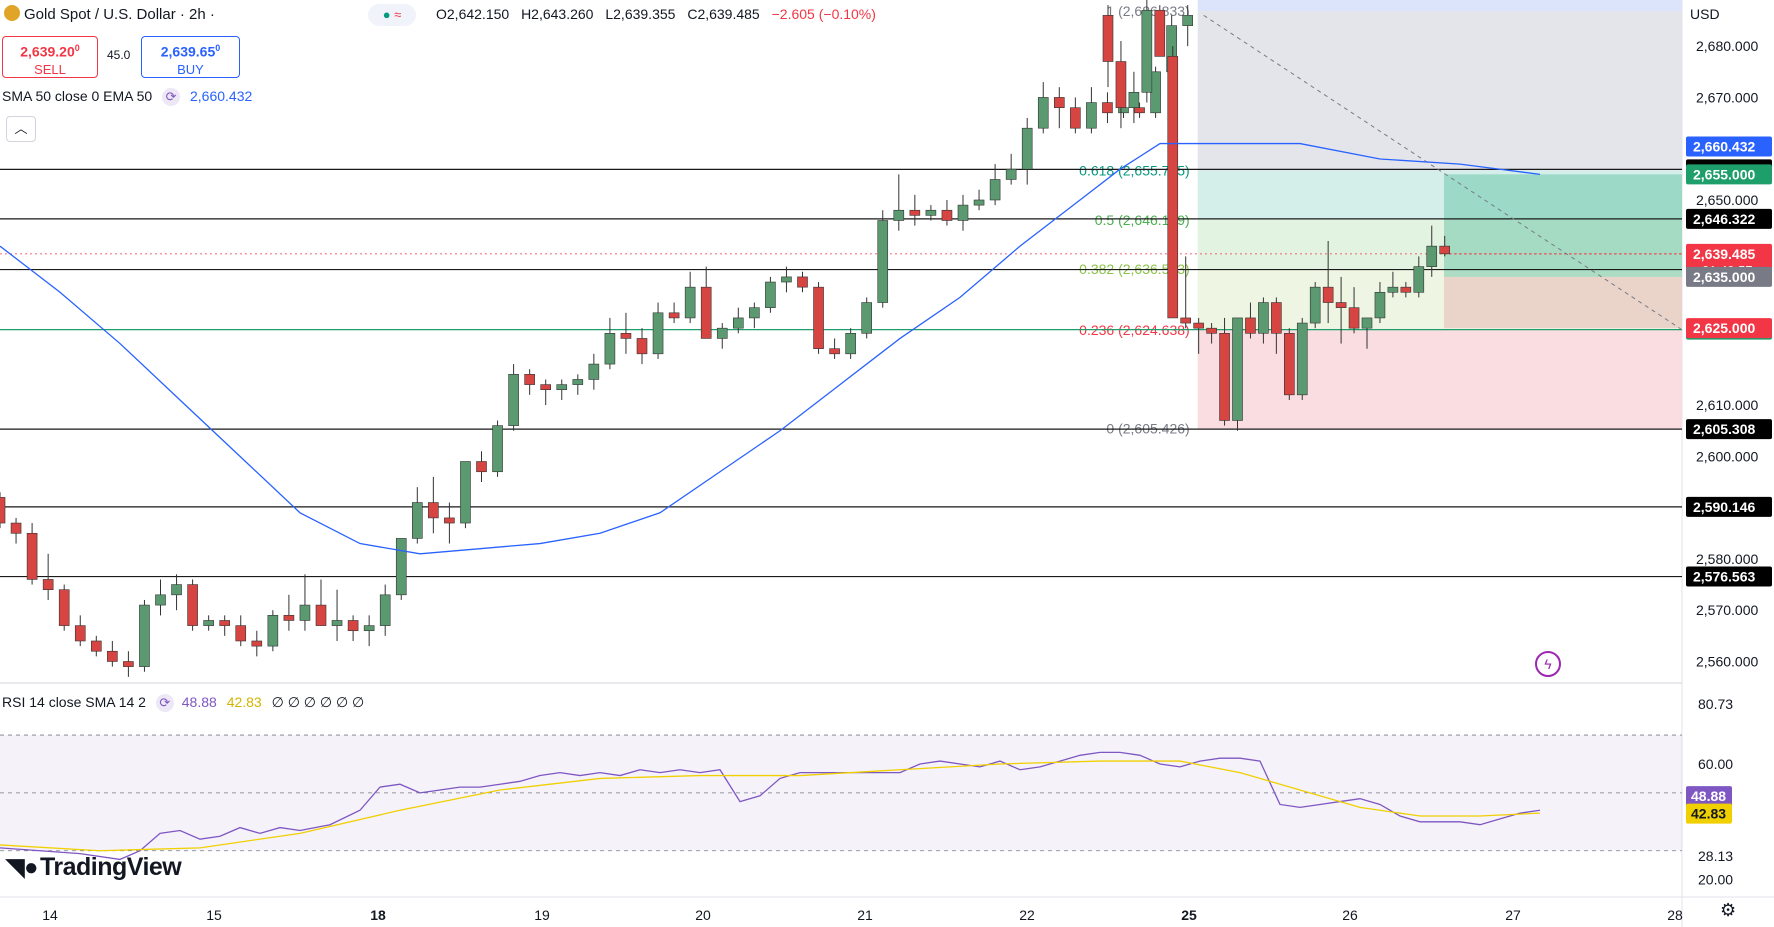 The image size is (1774, 927). Describe the element at coordinates (1724, 146) in the screenshot. I see `price-tag-label: 2,660.432` at that location.